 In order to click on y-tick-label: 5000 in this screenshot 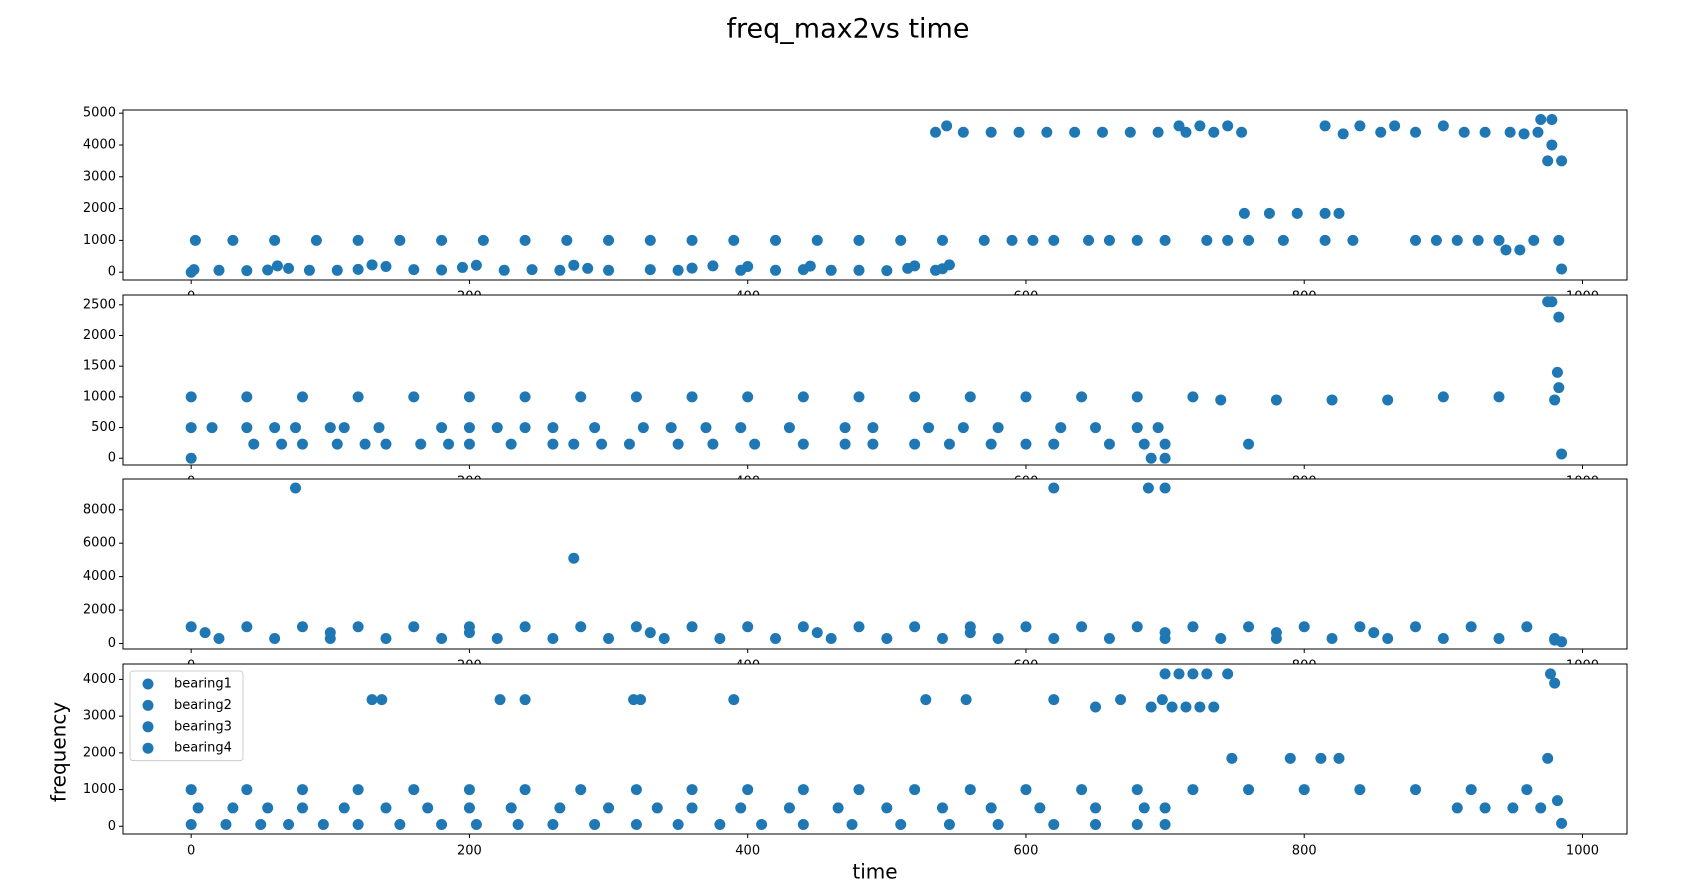, I will do `click(99, 113)`.